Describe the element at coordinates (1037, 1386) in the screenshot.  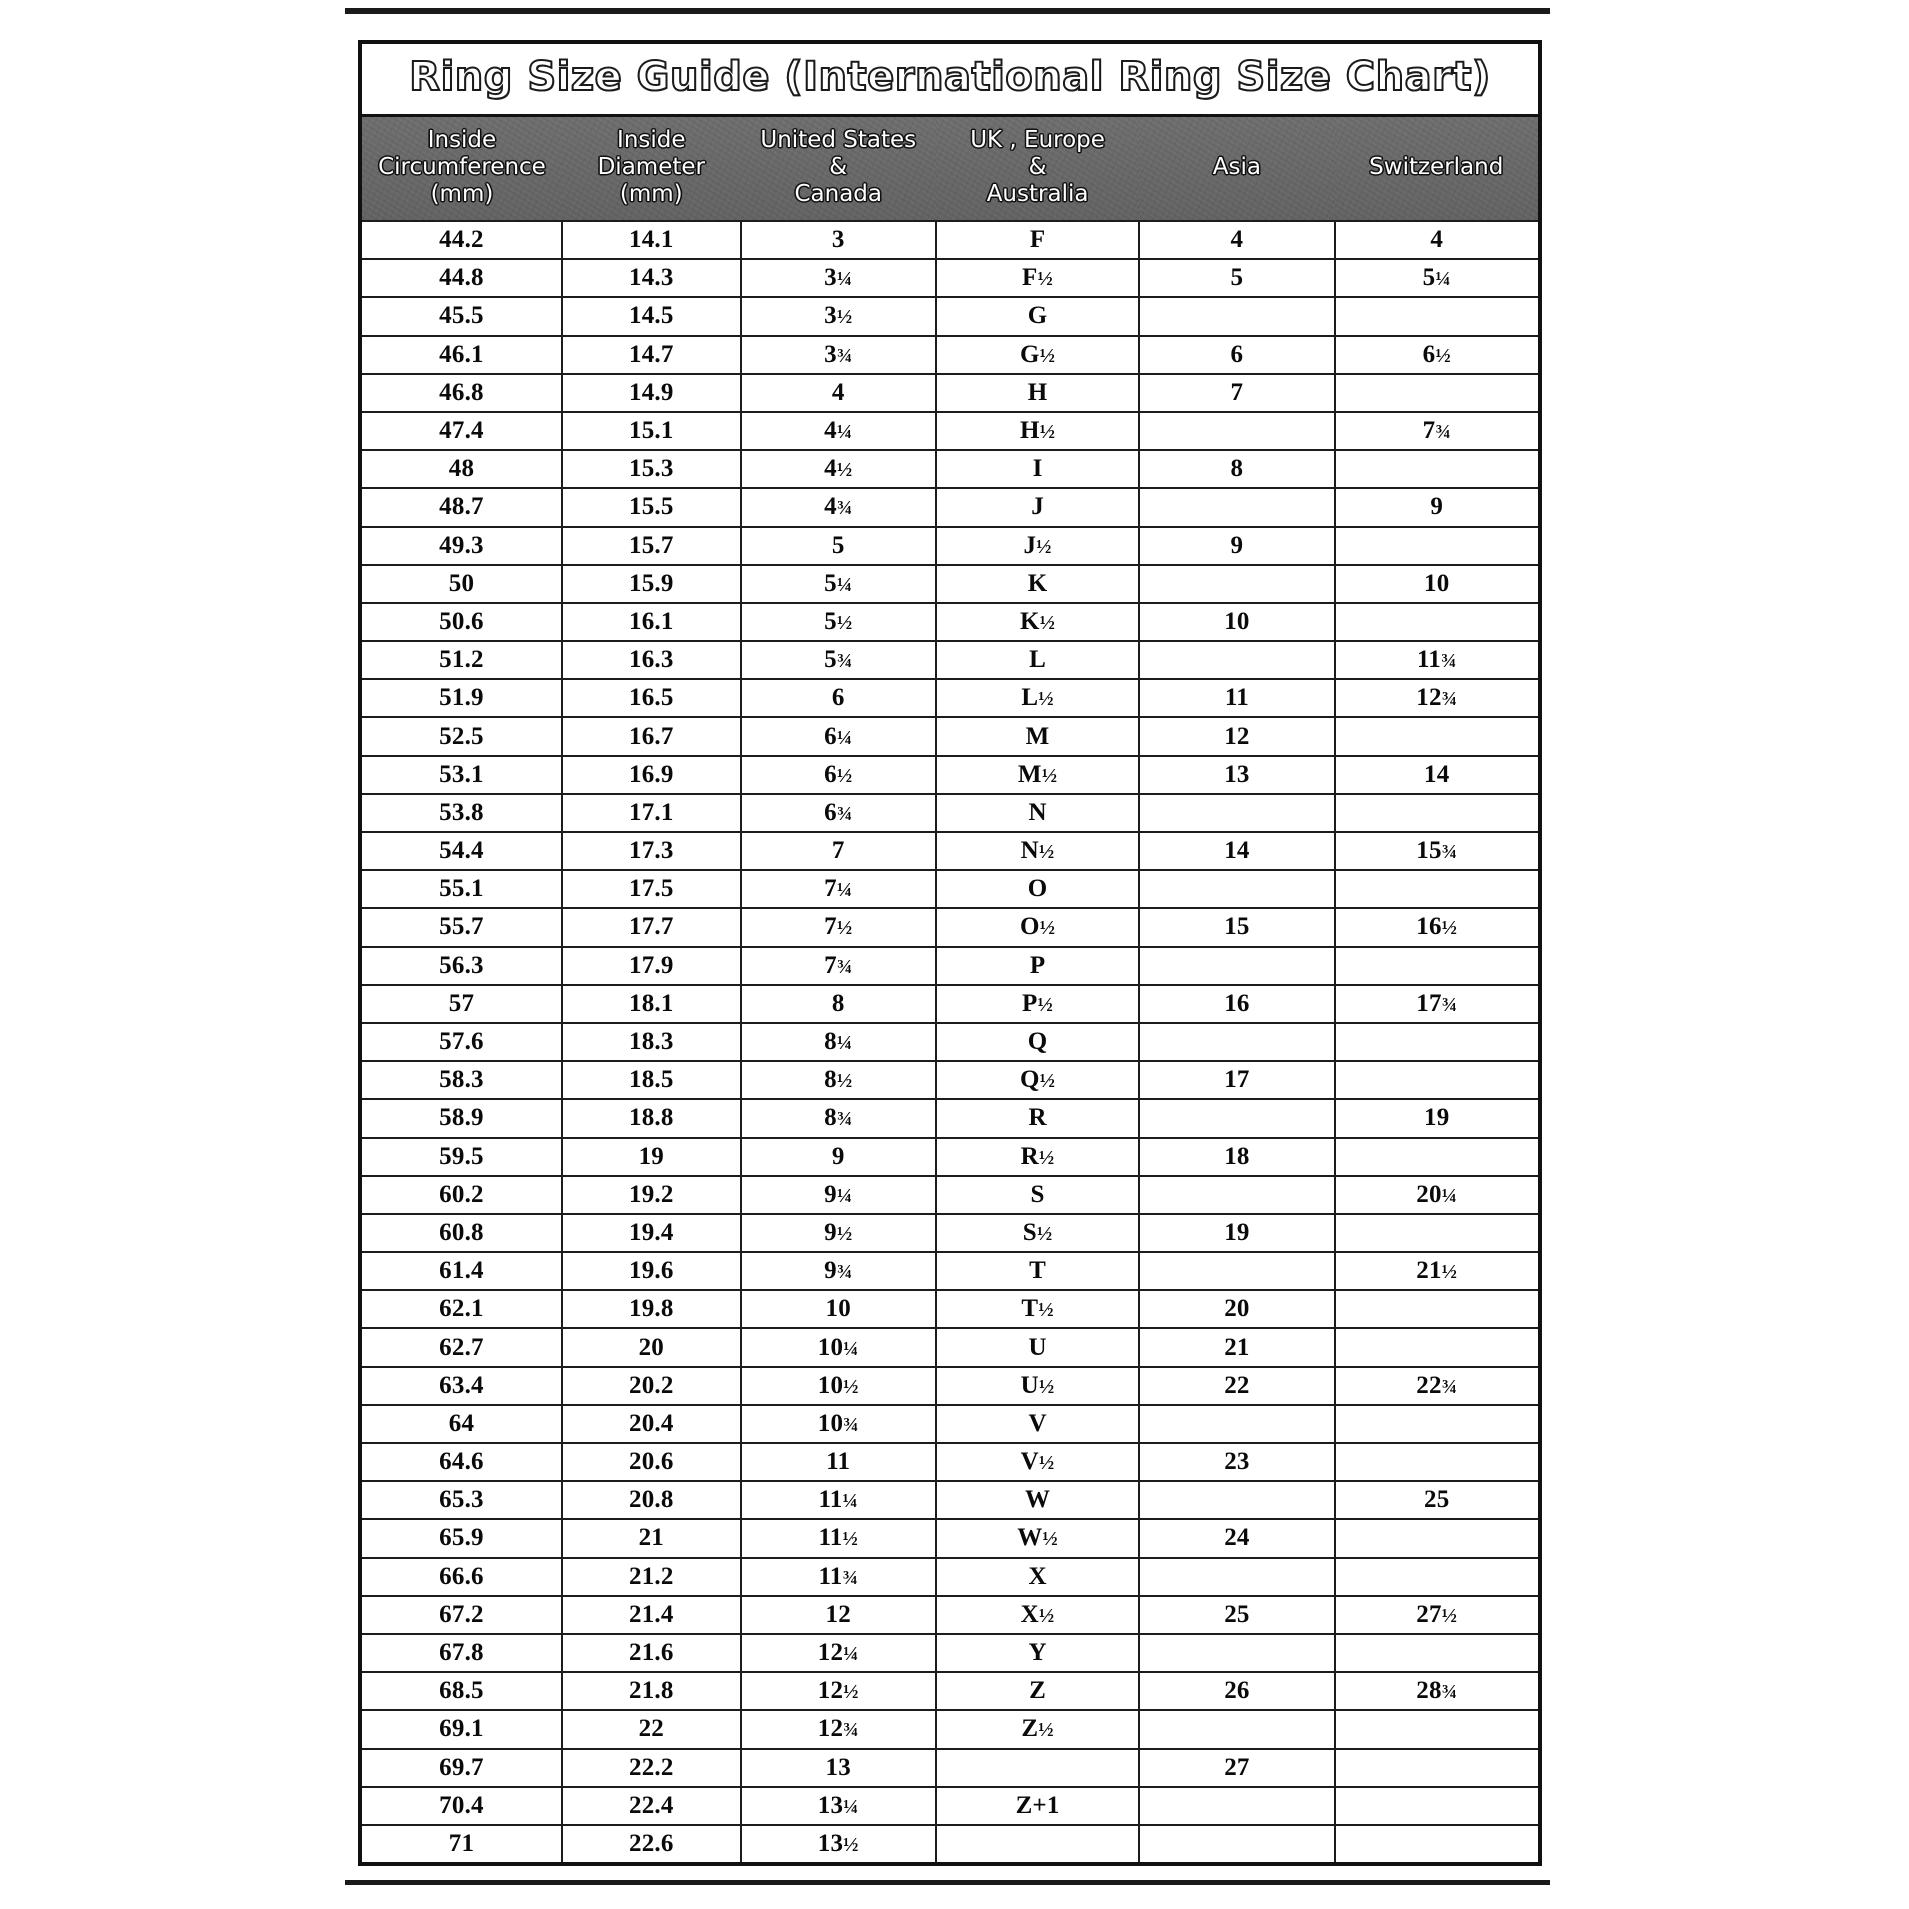
I see `cell-uk-europe: U½` at that location.